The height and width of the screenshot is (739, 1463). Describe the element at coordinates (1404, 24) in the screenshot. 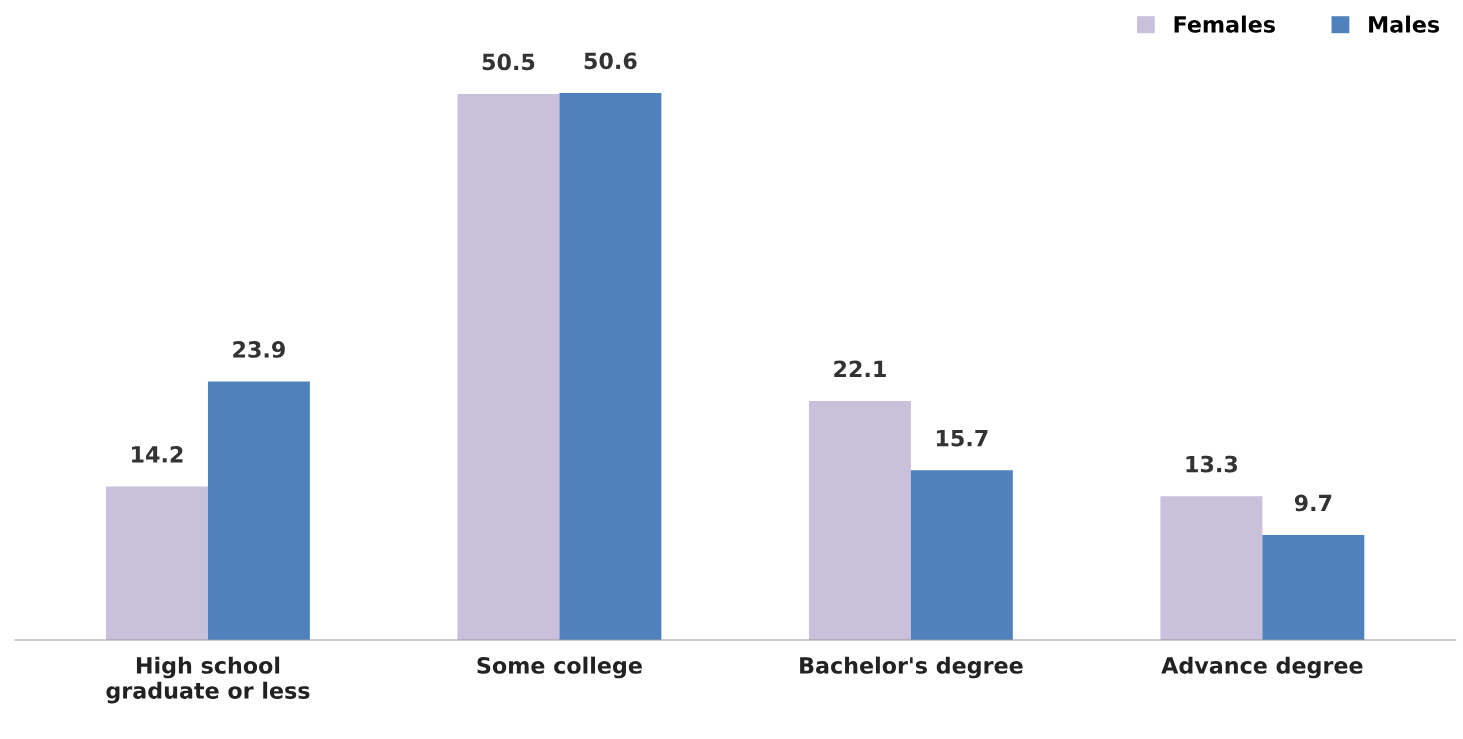

I see `legend-label: Males` at that location.